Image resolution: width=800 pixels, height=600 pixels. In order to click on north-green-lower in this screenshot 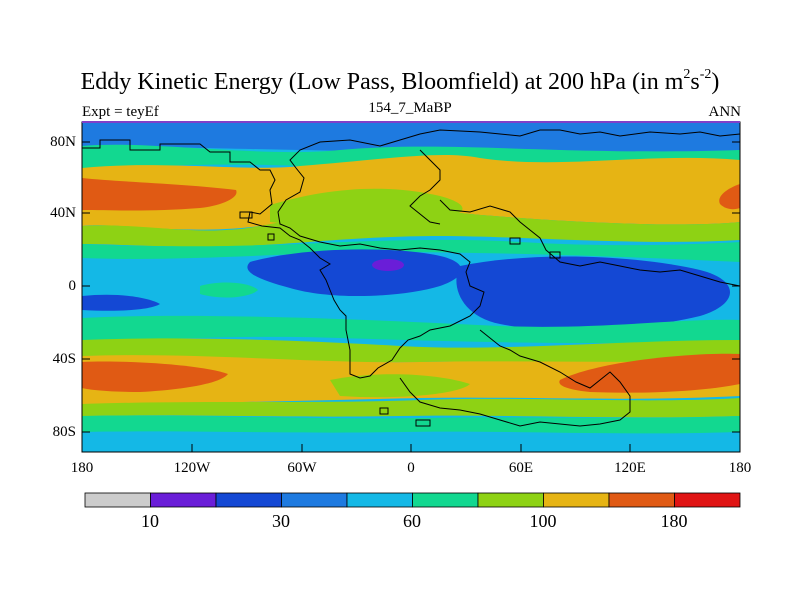, I will do `click(411, 250)`.